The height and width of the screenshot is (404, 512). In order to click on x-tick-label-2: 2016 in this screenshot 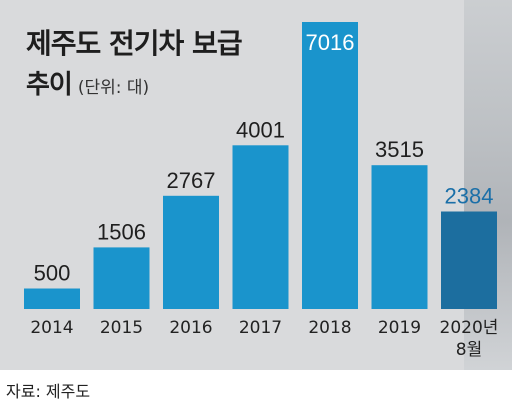, I will do `click(190, 328)`.